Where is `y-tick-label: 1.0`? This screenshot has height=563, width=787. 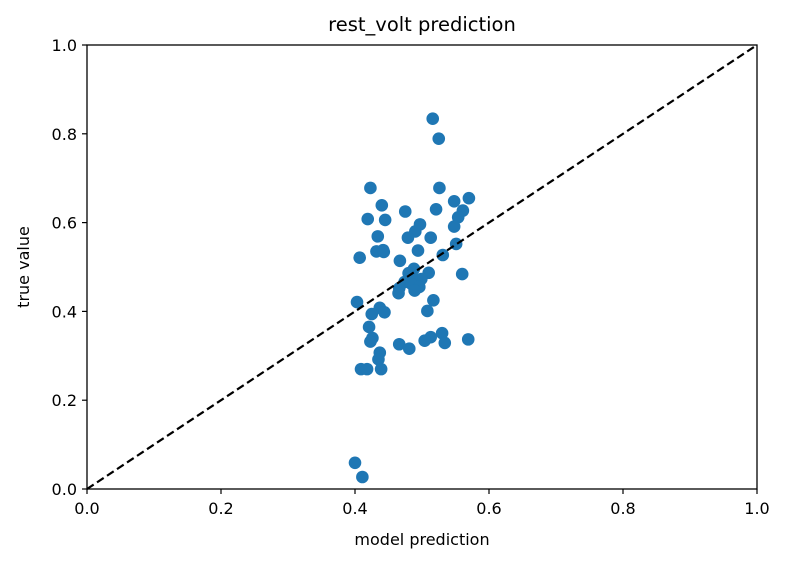 y-tick-label: 1.0 is located at coordinates (64, 45).